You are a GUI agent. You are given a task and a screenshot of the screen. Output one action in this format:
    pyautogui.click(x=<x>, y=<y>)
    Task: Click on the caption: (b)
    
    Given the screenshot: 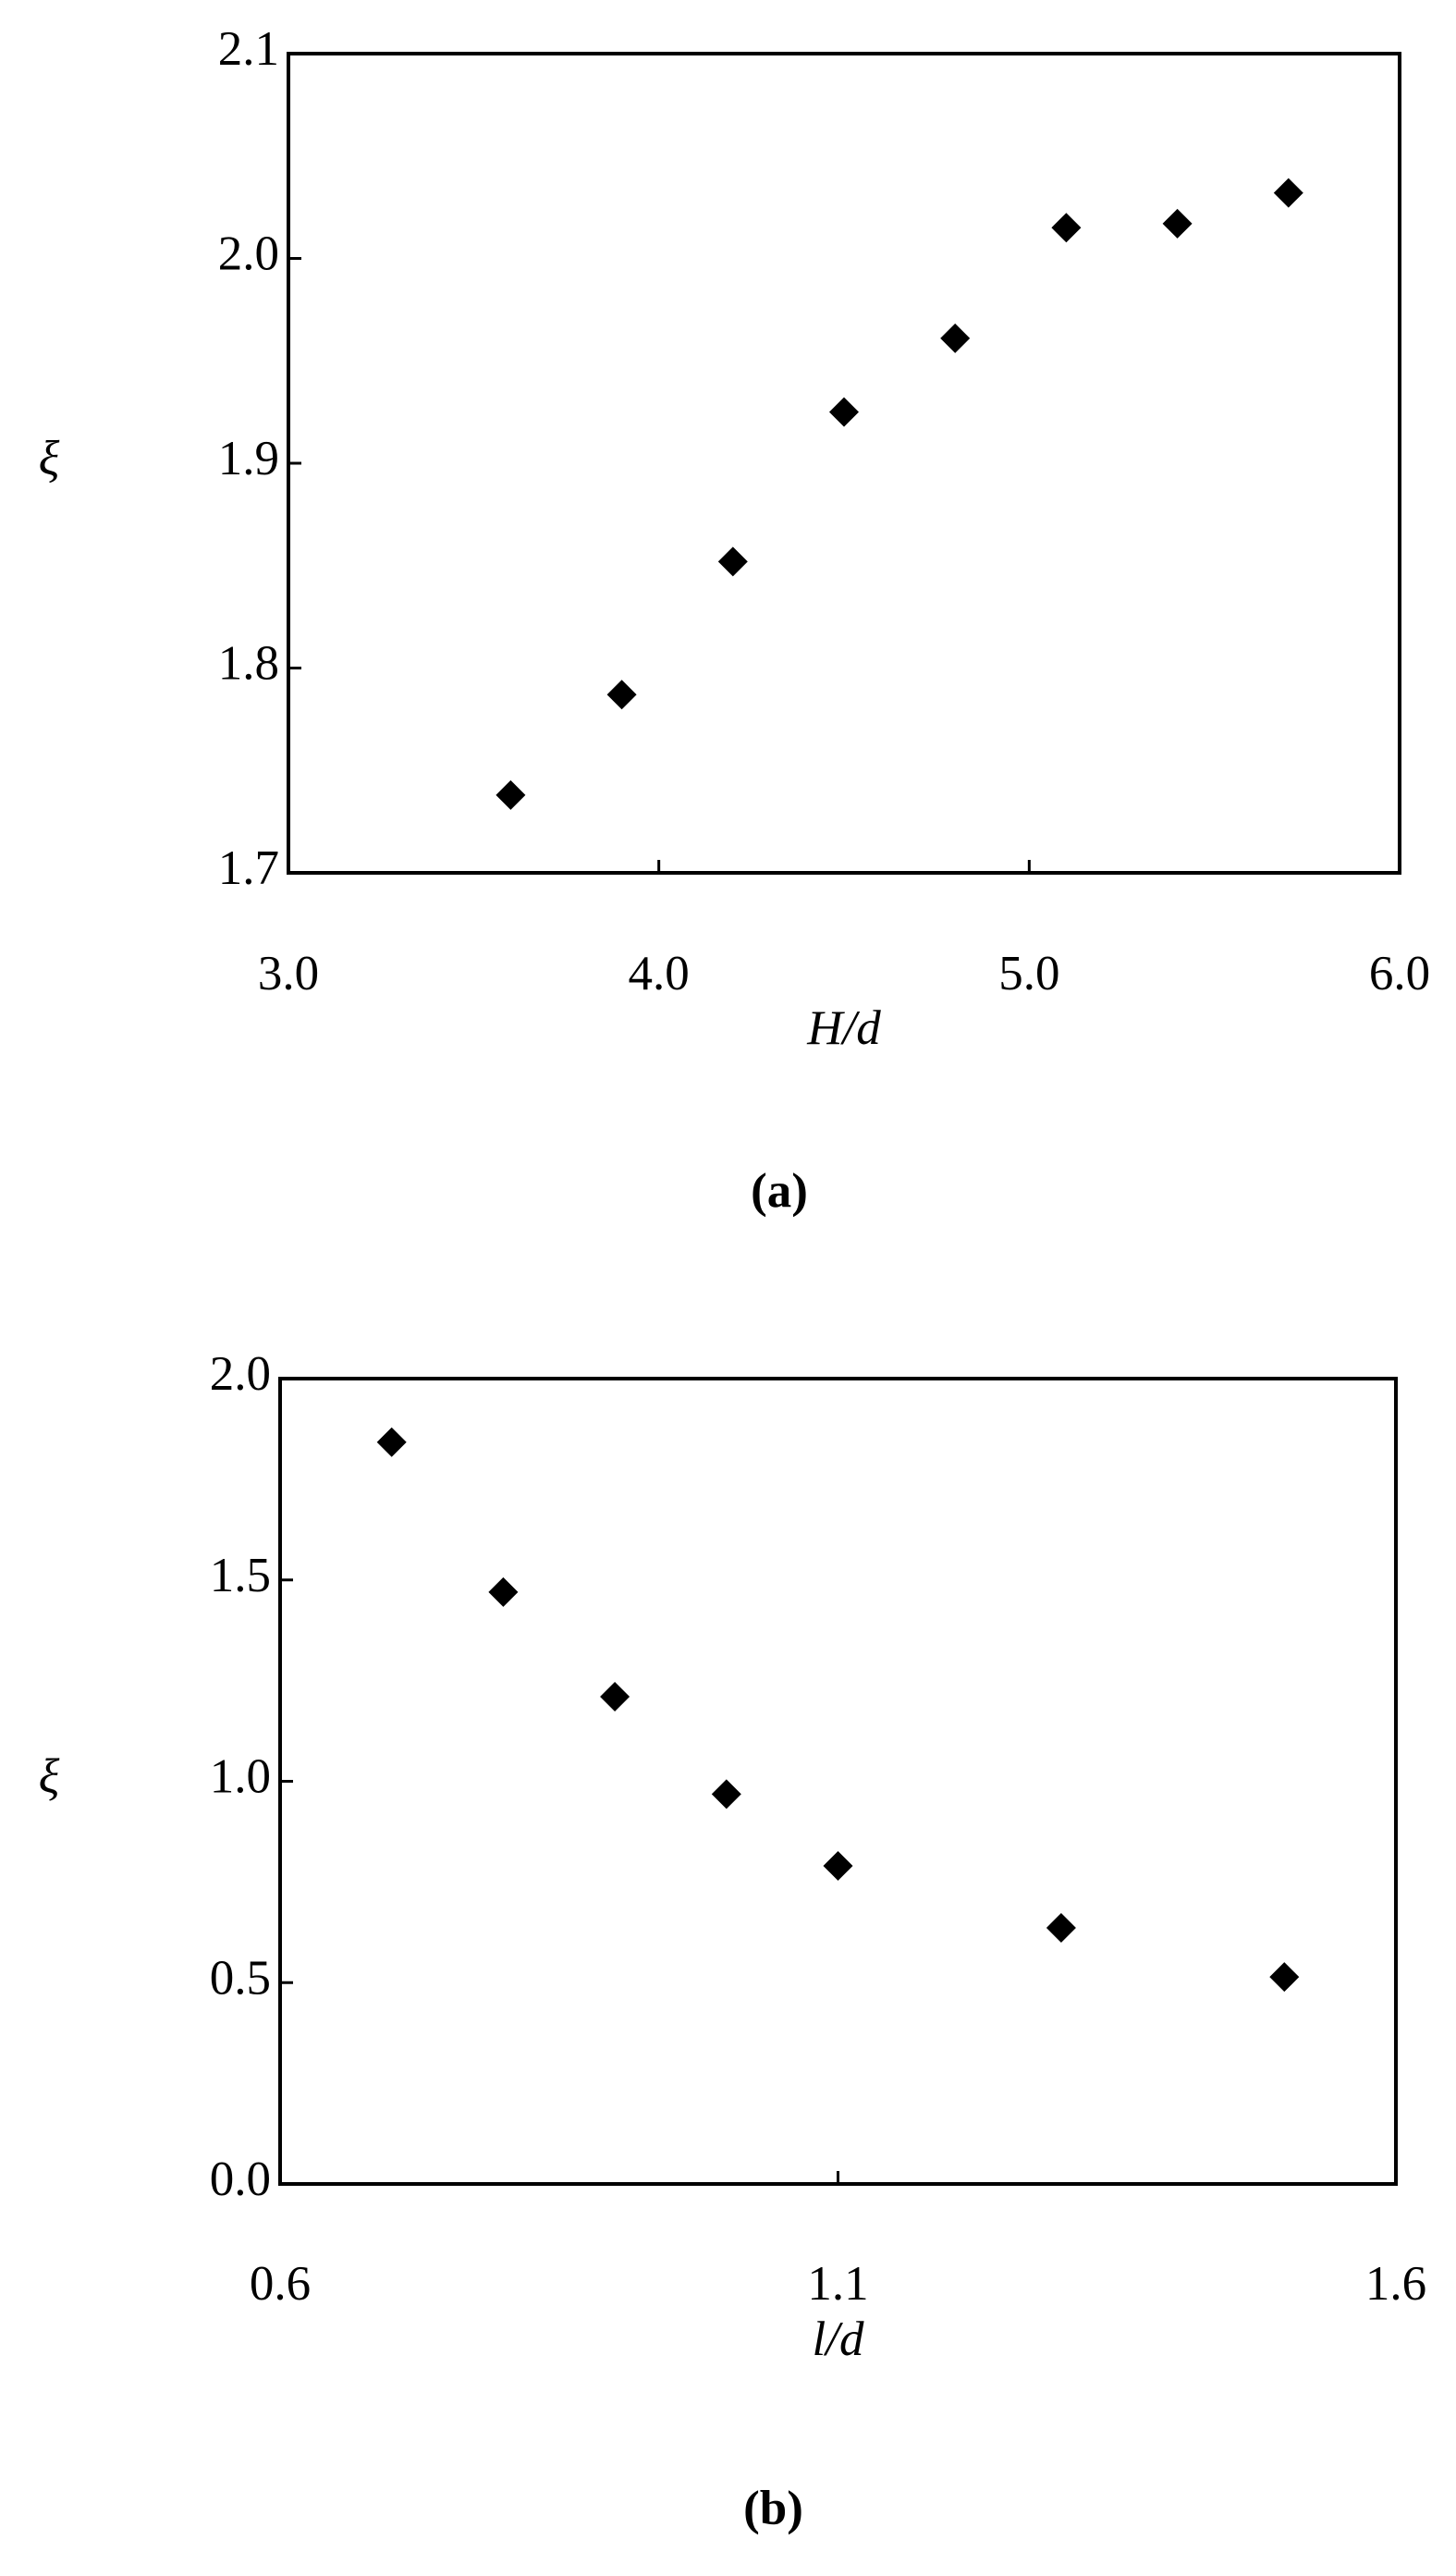 What is the action you would take?
    pyautogui.click(x=773, y=2508)
    